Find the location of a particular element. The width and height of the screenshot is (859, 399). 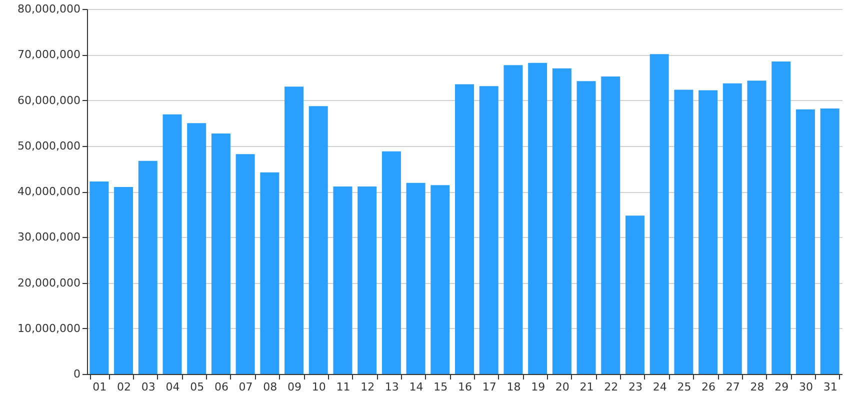

x-tick-label: 25 is located at coordinates (684, 387).